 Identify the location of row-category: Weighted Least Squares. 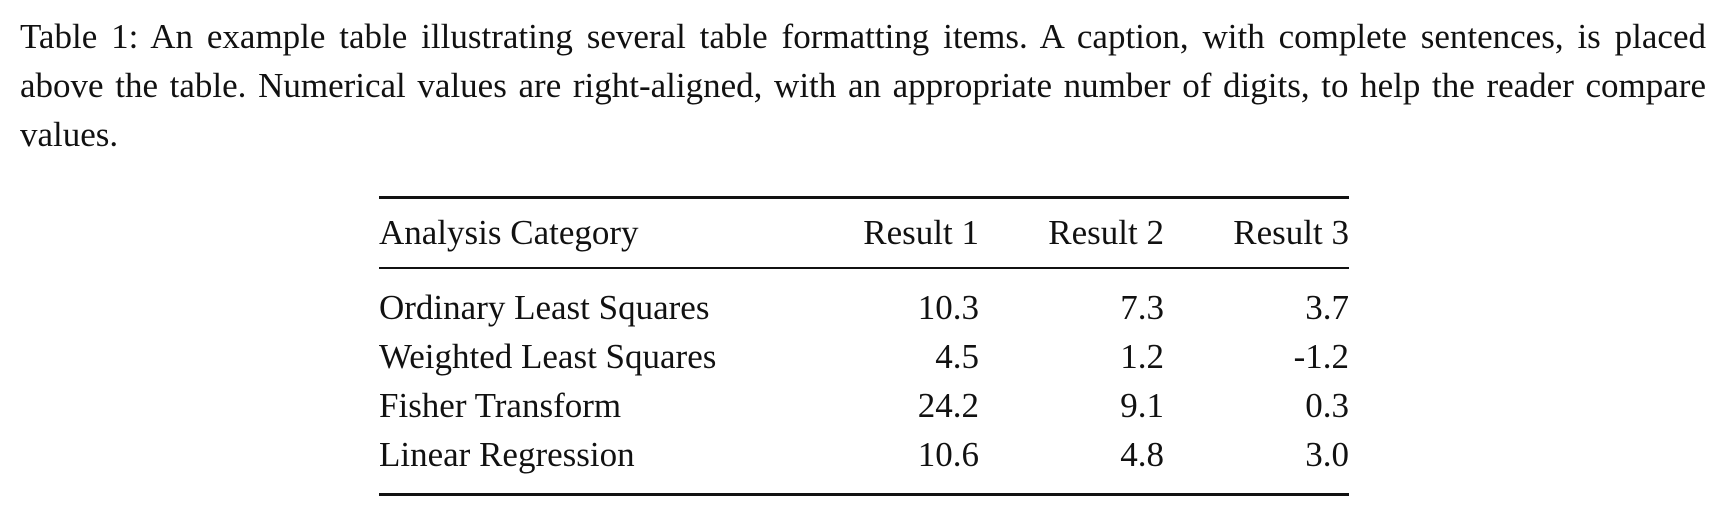
(548, 356).